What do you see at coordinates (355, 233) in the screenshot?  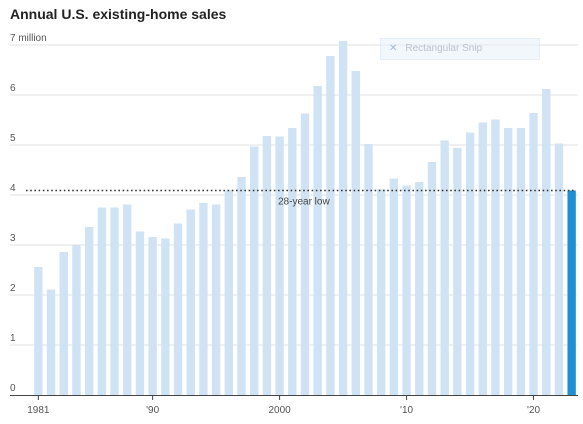 I see `bar-2006` at bounding box center [355, 233].